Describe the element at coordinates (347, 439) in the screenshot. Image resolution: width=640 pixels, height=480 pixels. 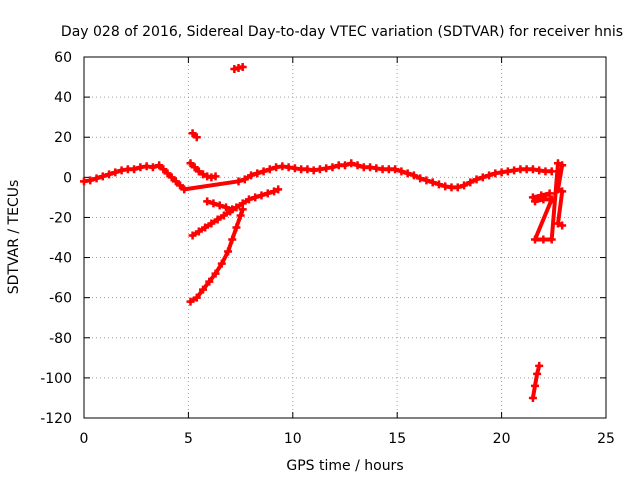
I see `x-tick-labels: 0 5 10 15 20 25` at that location.